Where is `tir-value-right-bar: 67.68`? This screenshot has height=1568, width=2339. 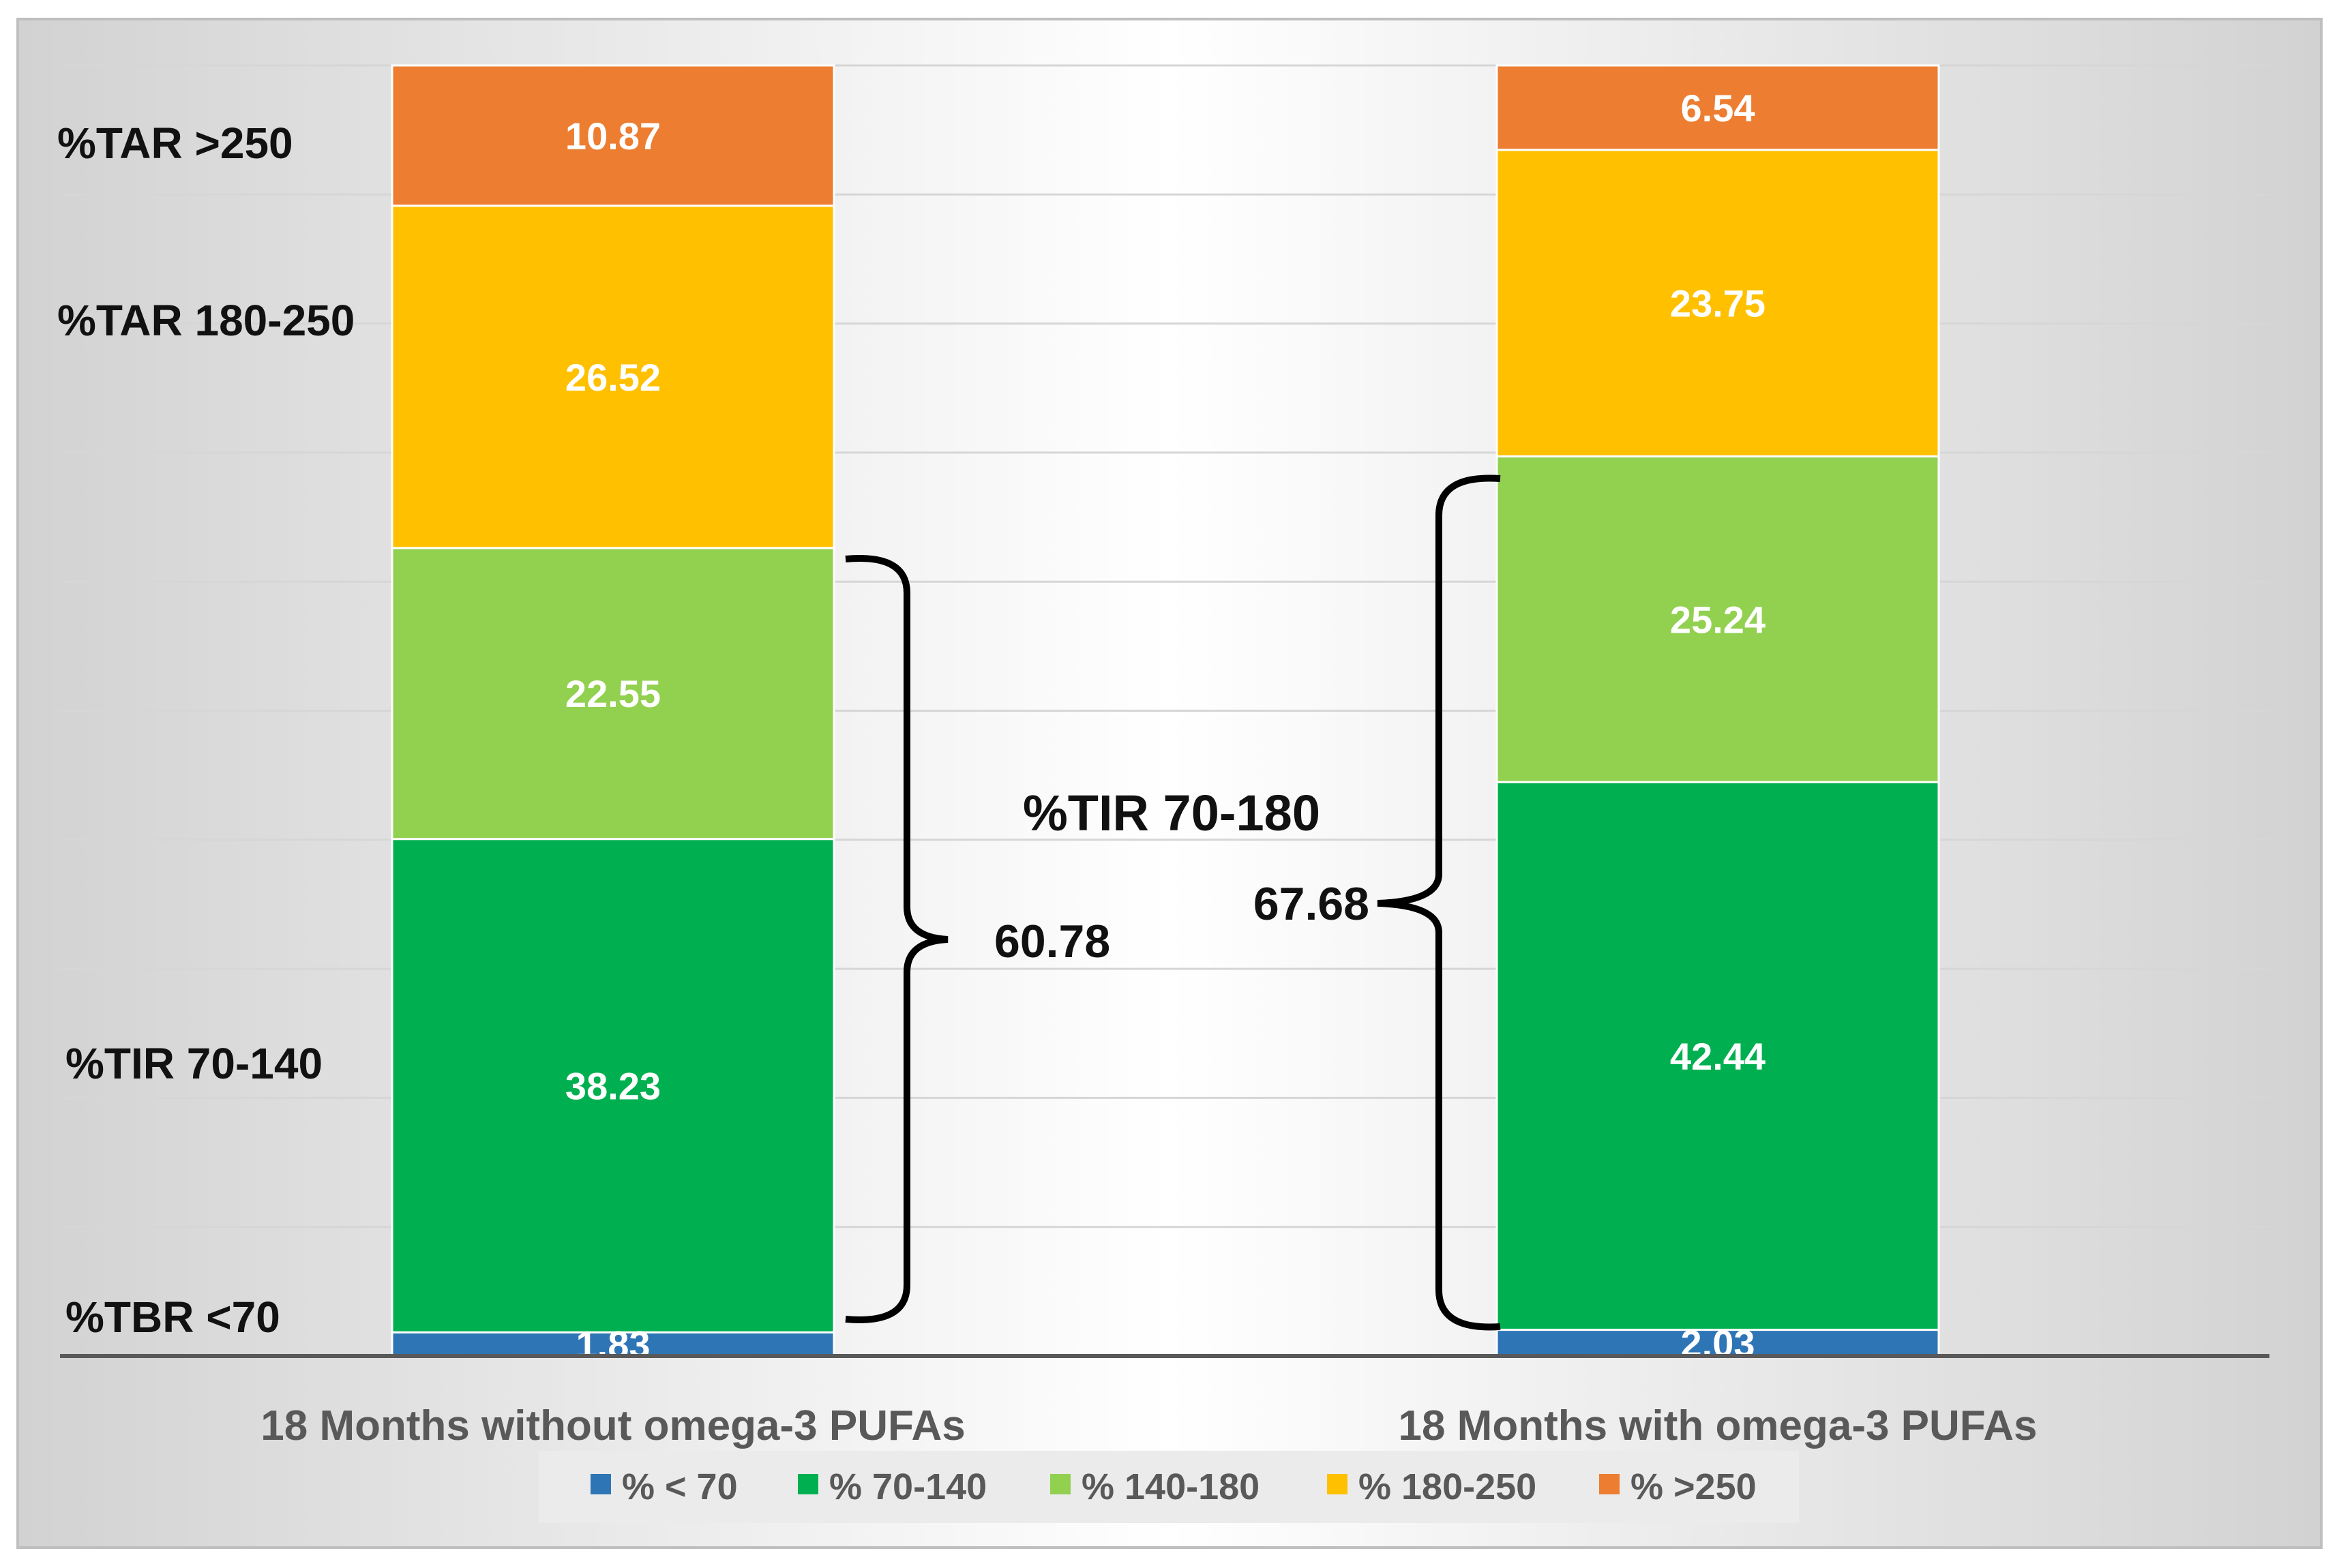
tir-value-right-bar: 67.68 is located at coordinates (1311, 904).